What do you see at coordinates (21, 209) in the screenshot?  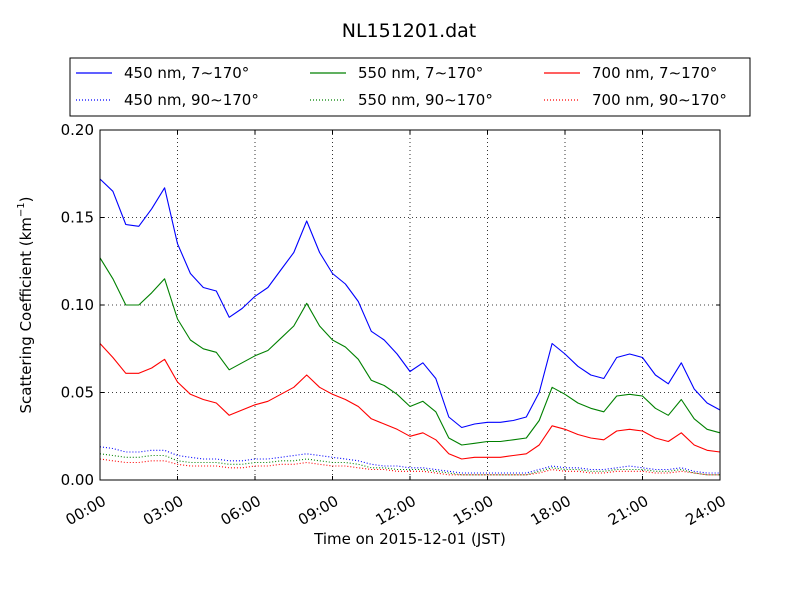 I see `y-axis-label-exponent: −1` at bounding box center [21, 209].